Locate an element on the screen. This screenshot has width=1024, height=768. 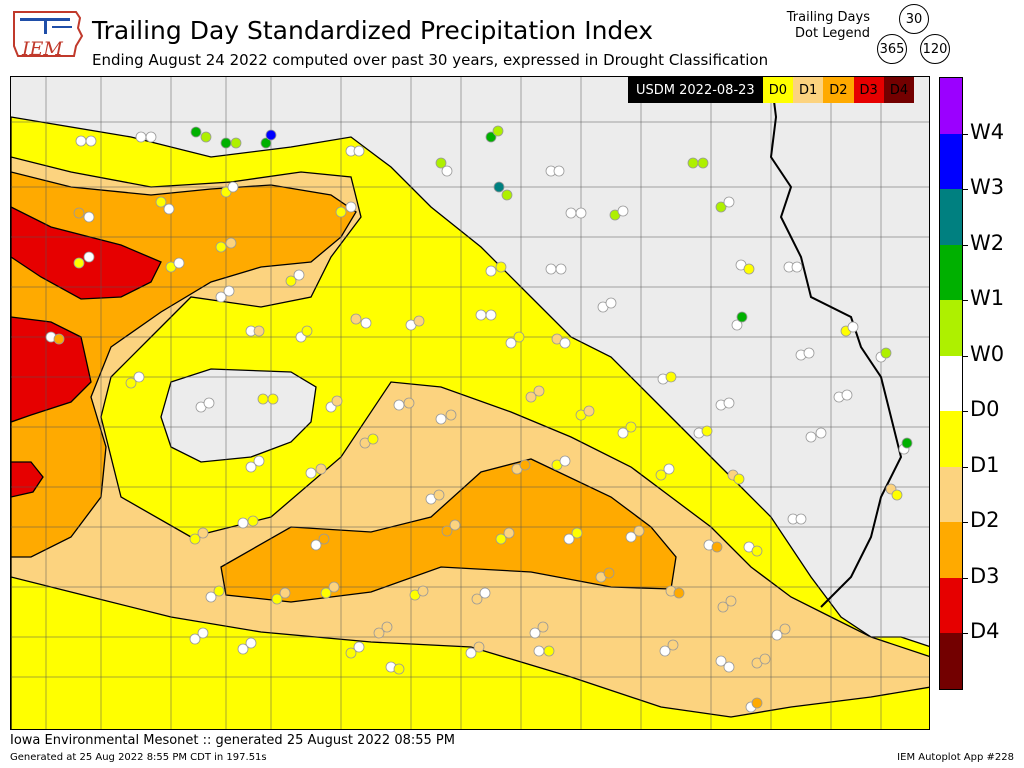
state-border is located at coordinates (836, 342).